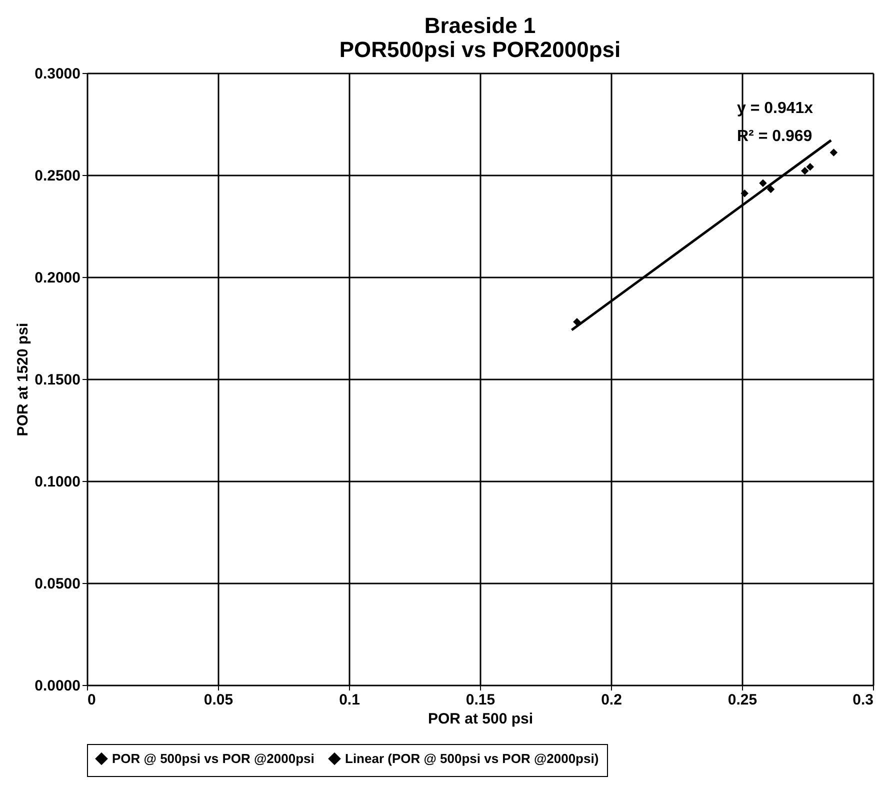 The image size is (889, 792). Describe the element at coordinates (57, 74) in the screenshot. I see `y-tick-label: 0.3000` at that location.